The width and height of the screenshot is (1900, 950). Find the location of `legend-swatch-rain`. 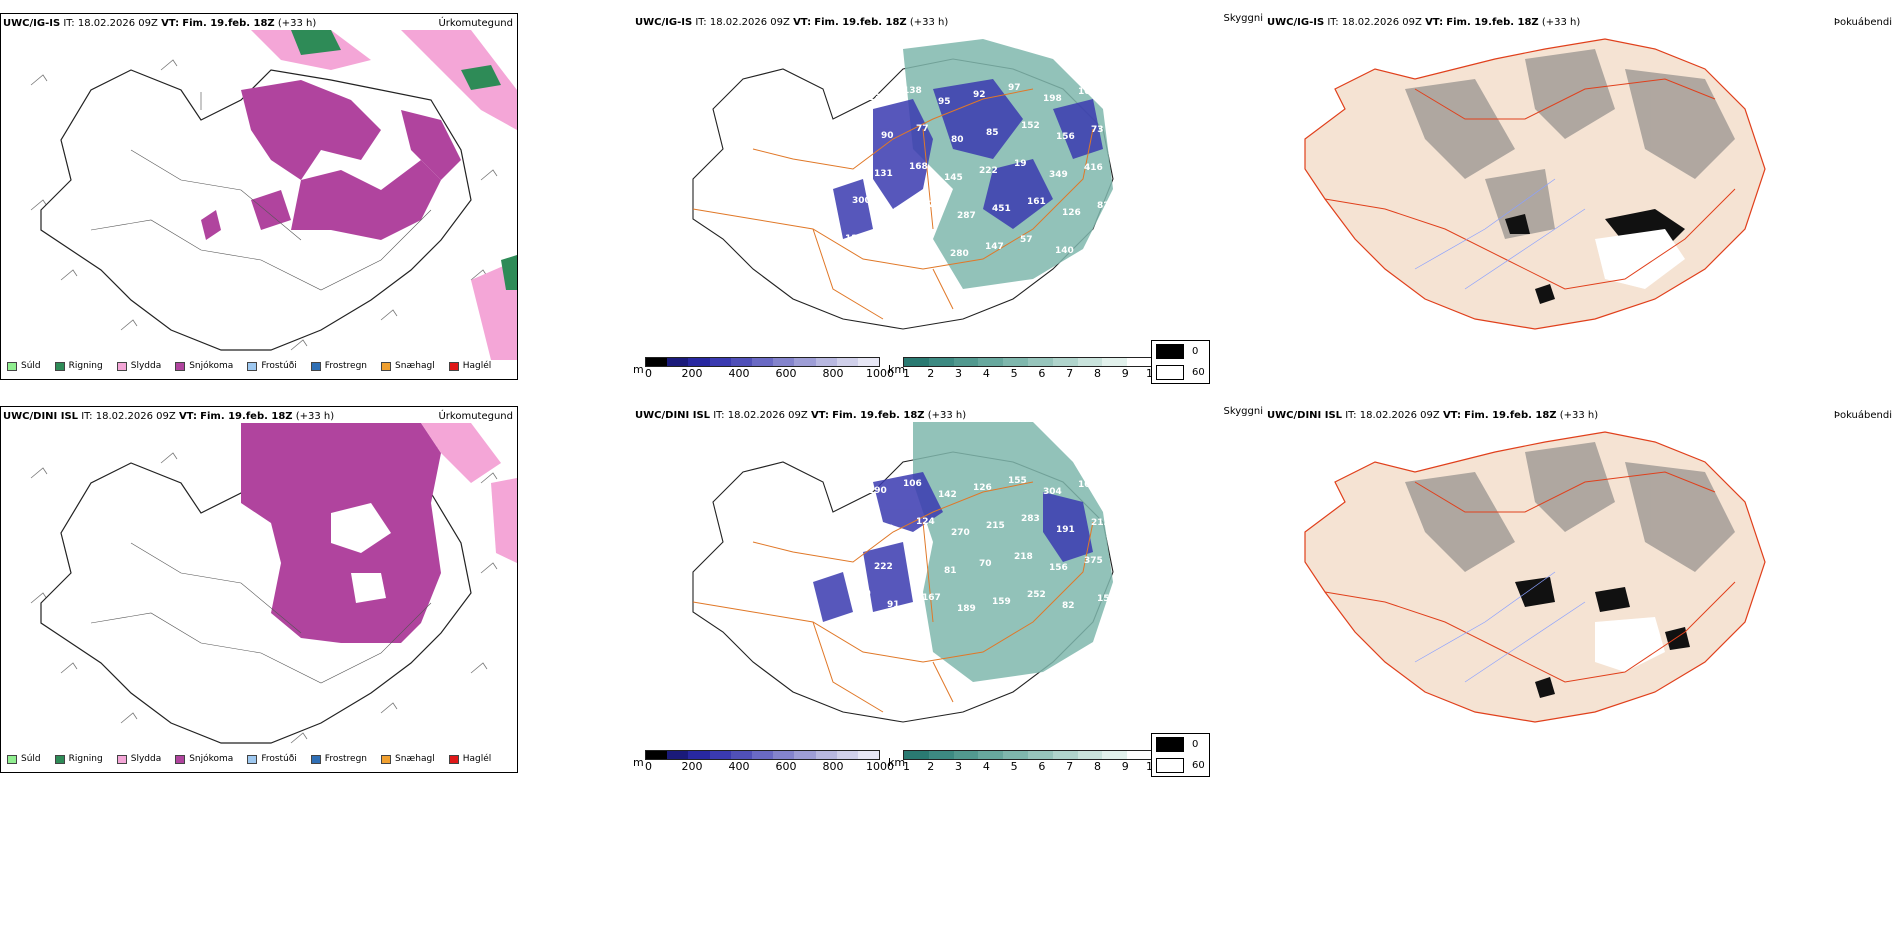

legend-swatch-rain is located at coordinates (59, 759).